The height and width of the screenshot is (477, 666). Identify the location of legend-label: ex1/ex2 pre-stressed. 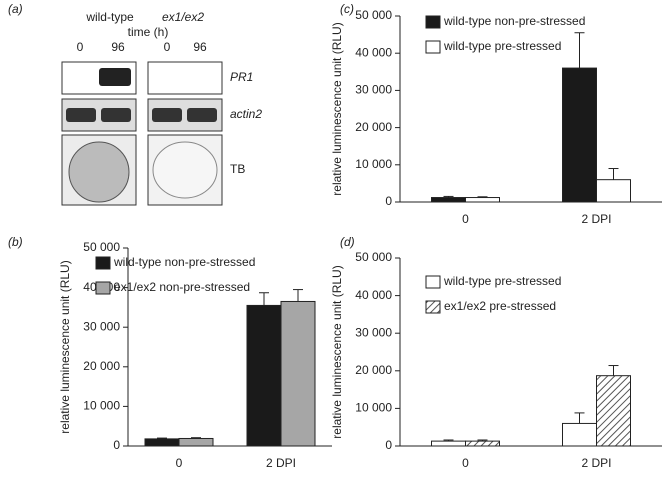
(500, 306).